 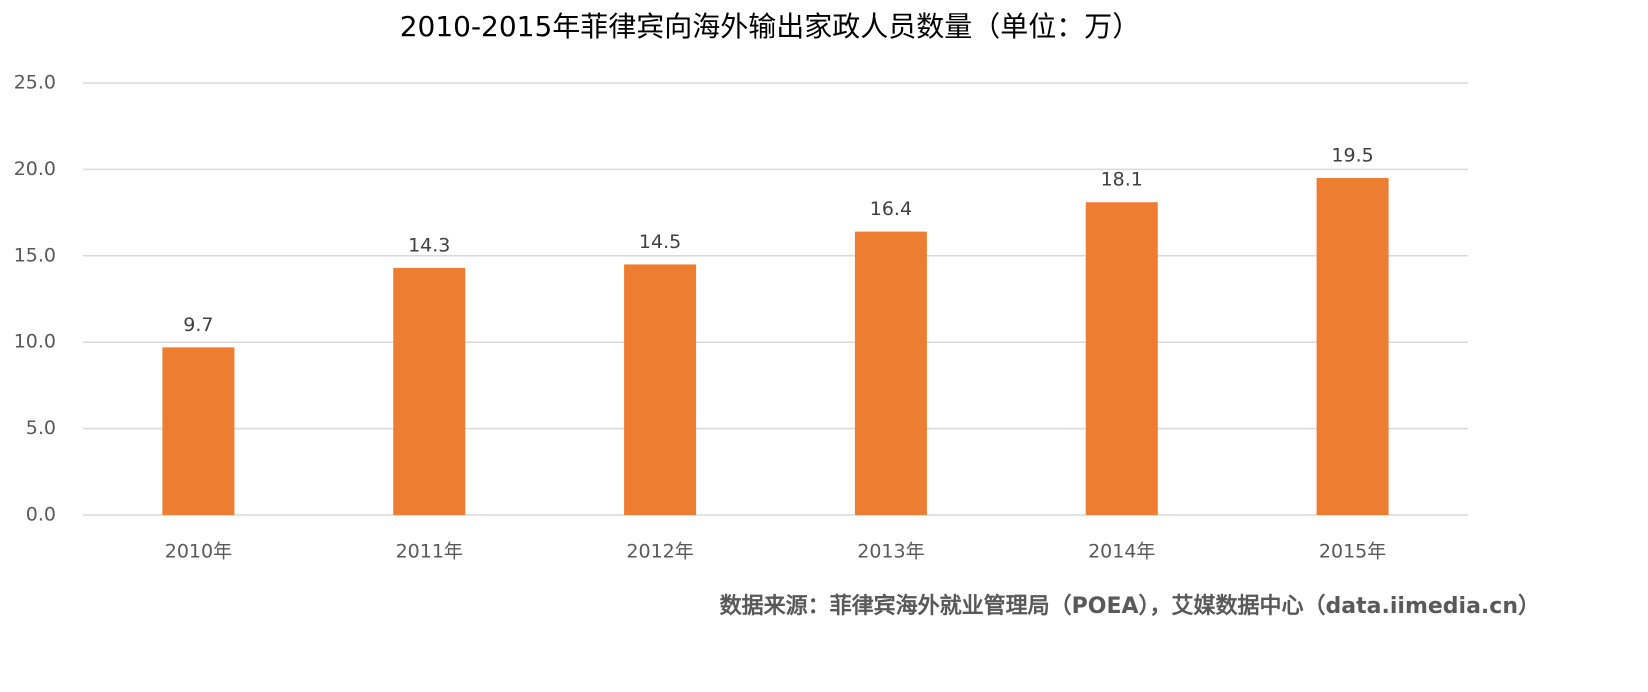 What do you see at coordinates (198, 325) in the screenshot?
I see `data-label: 9.7` at bounding box center [198, 325].